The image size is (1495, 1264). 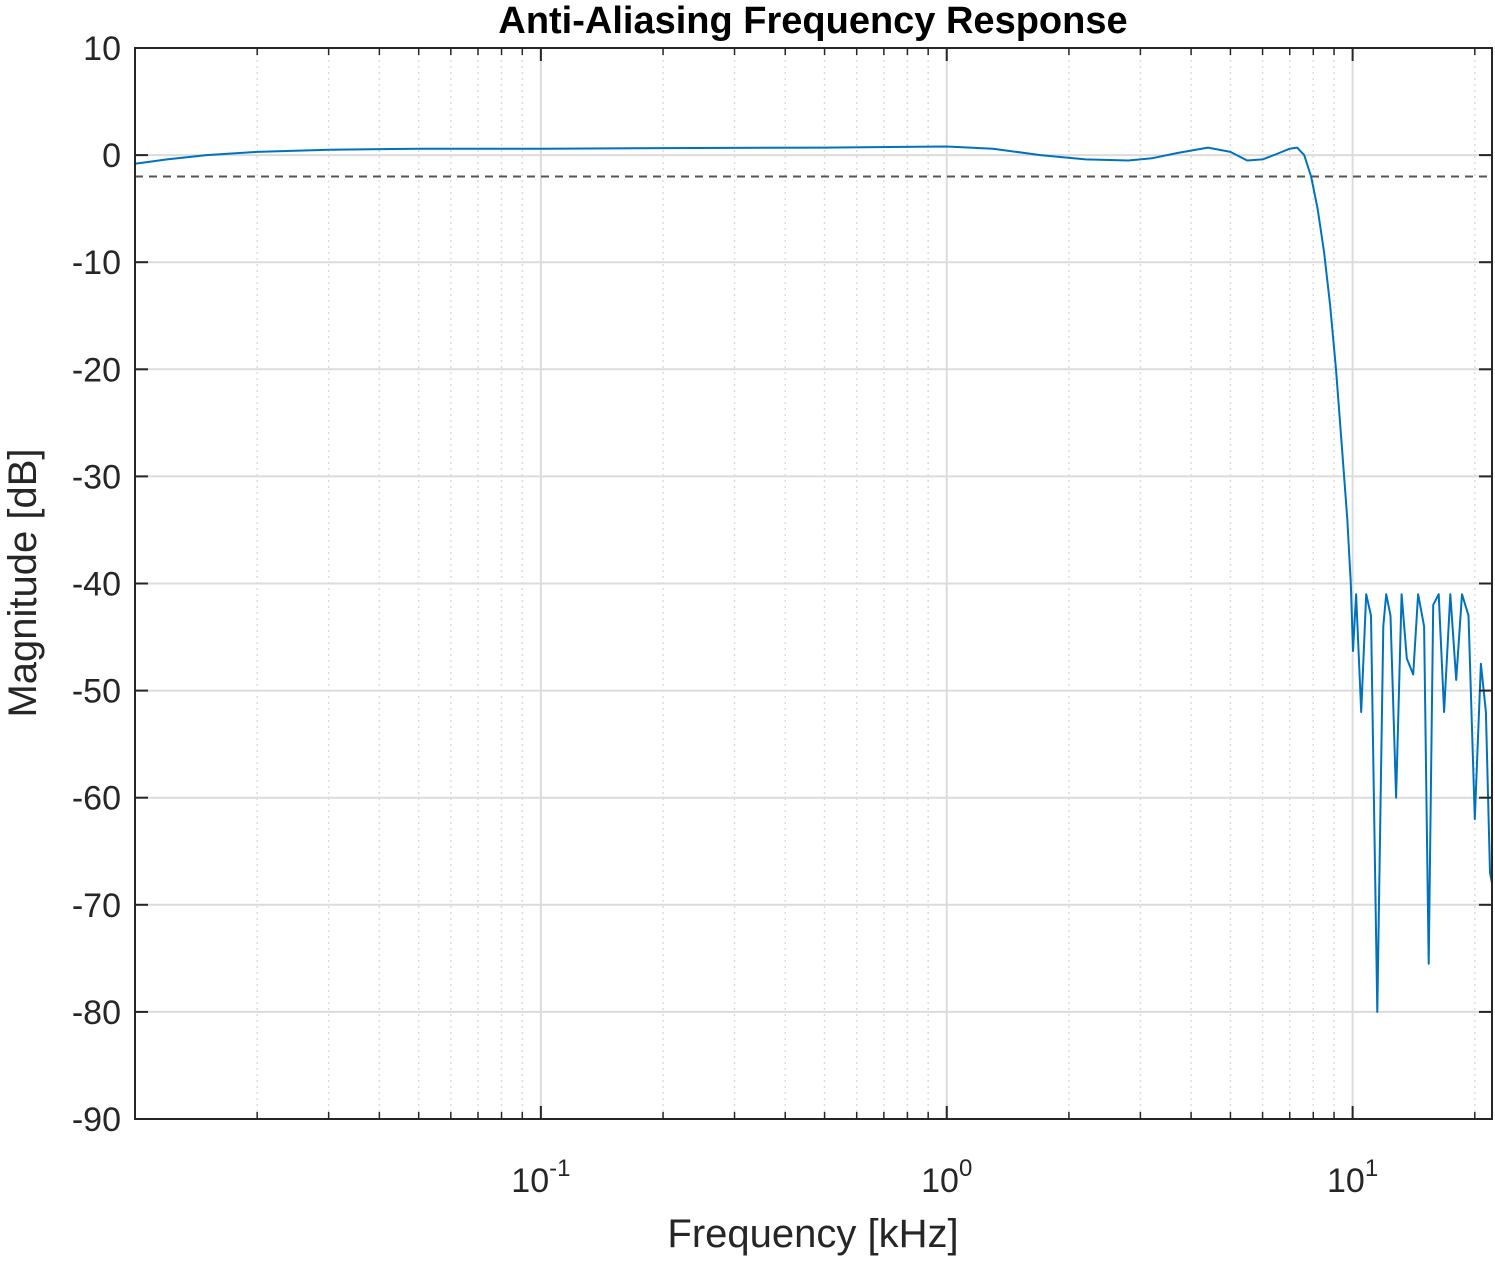 I want to click on y-tick-label: -80, so click(x=96, y=1013).